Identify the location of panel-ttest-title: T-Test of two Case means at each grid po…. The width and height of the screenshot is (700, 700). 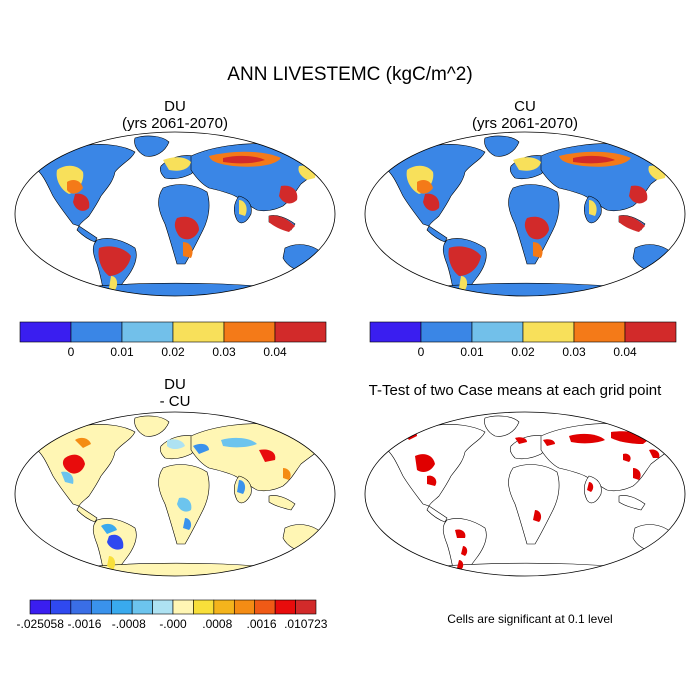
(515, 390).